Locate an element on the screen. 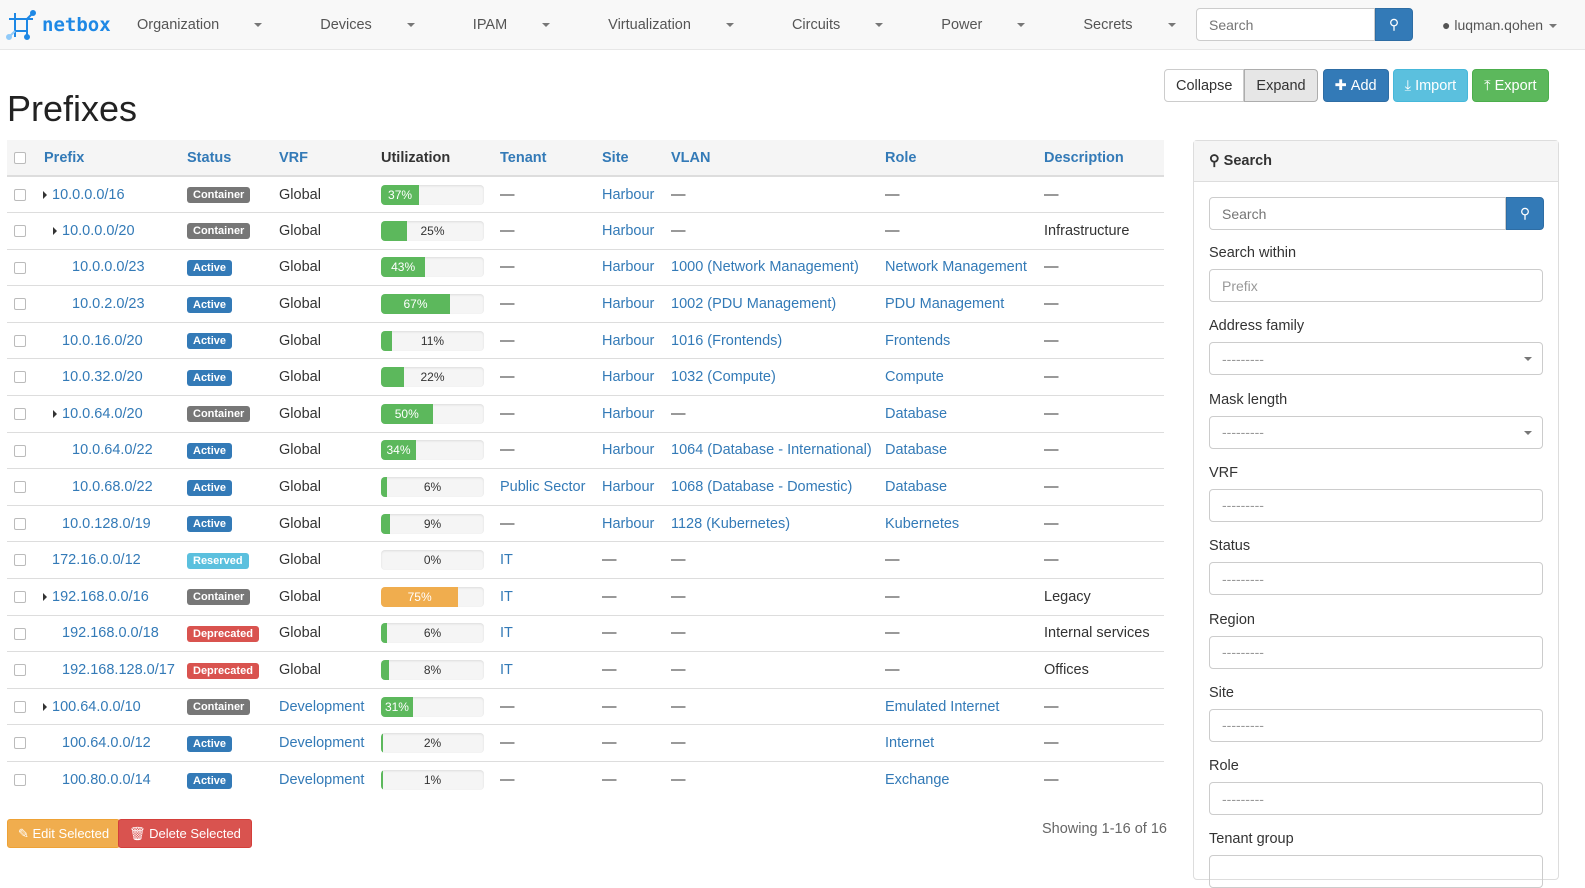 The height and width of the screenshot is (888, 1585). prefix-link: 10.0.32.0/20 is located at coordinates (102, 377).